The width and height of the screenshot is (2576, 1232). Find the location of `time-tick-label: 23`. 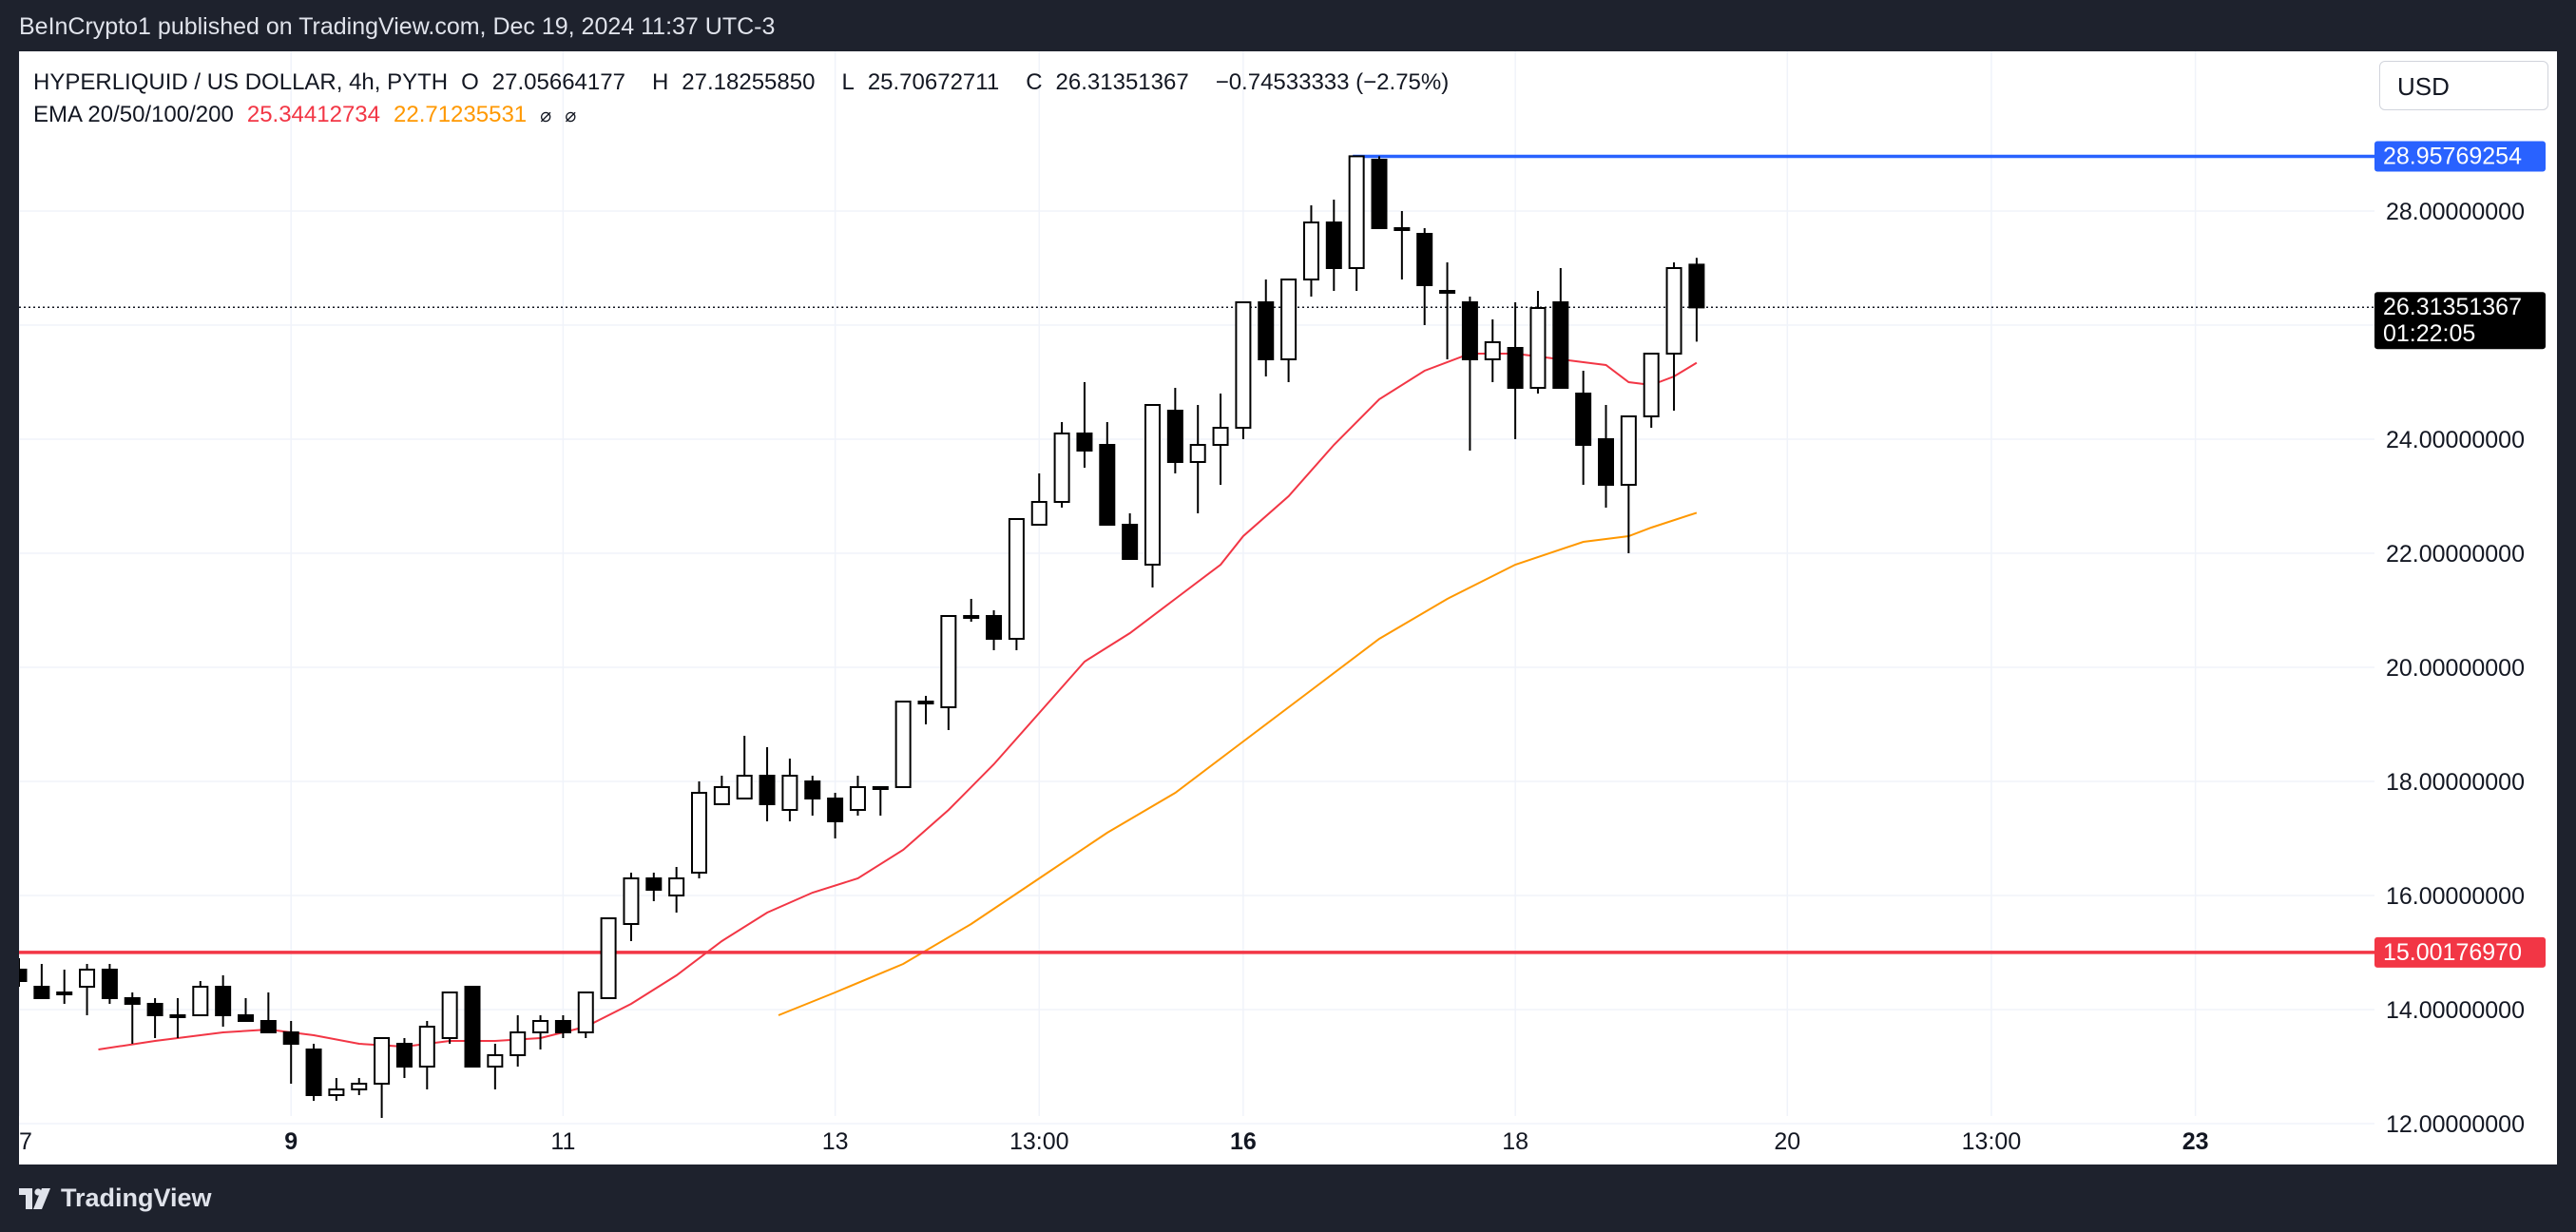

time-tick-label: 23 is located at coordinates (2195, 1142).